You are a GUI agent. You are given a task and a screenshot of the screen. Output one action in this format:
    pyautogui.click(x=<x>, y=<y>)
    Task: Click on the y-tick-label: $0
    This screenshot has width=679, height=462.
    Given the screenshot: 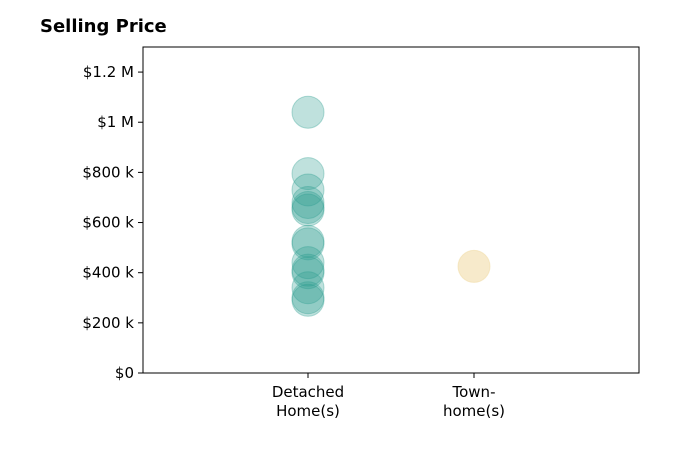 What is the action you would take?
    pyautogui.click(x=124, y=373)
    